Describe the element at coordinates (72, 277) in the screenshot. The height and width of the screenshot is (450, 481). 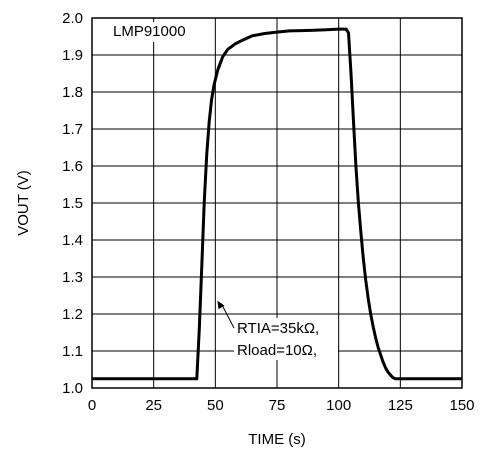
I see `y-tick-label: 1.3` at that location.